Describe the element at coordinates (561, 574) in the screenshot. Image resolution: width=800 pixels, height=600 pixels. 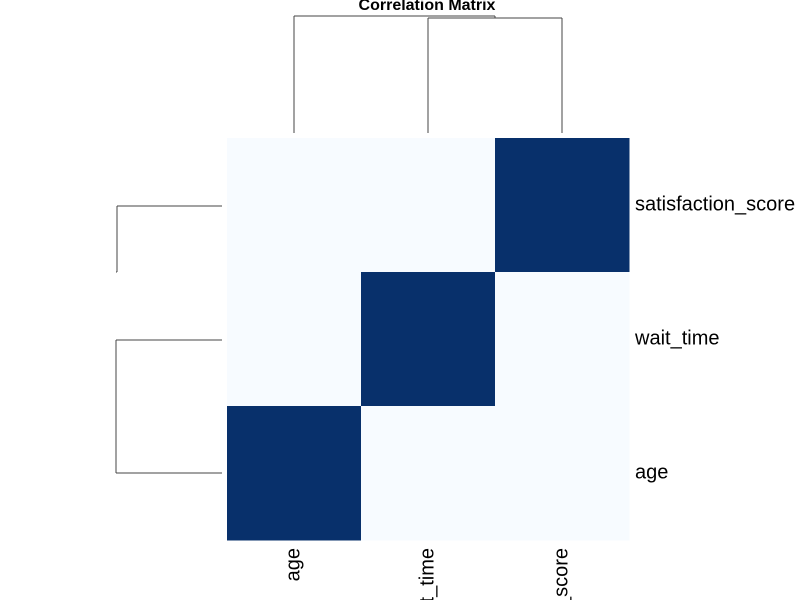
I see `column-label: satisfaction_score` at that location.